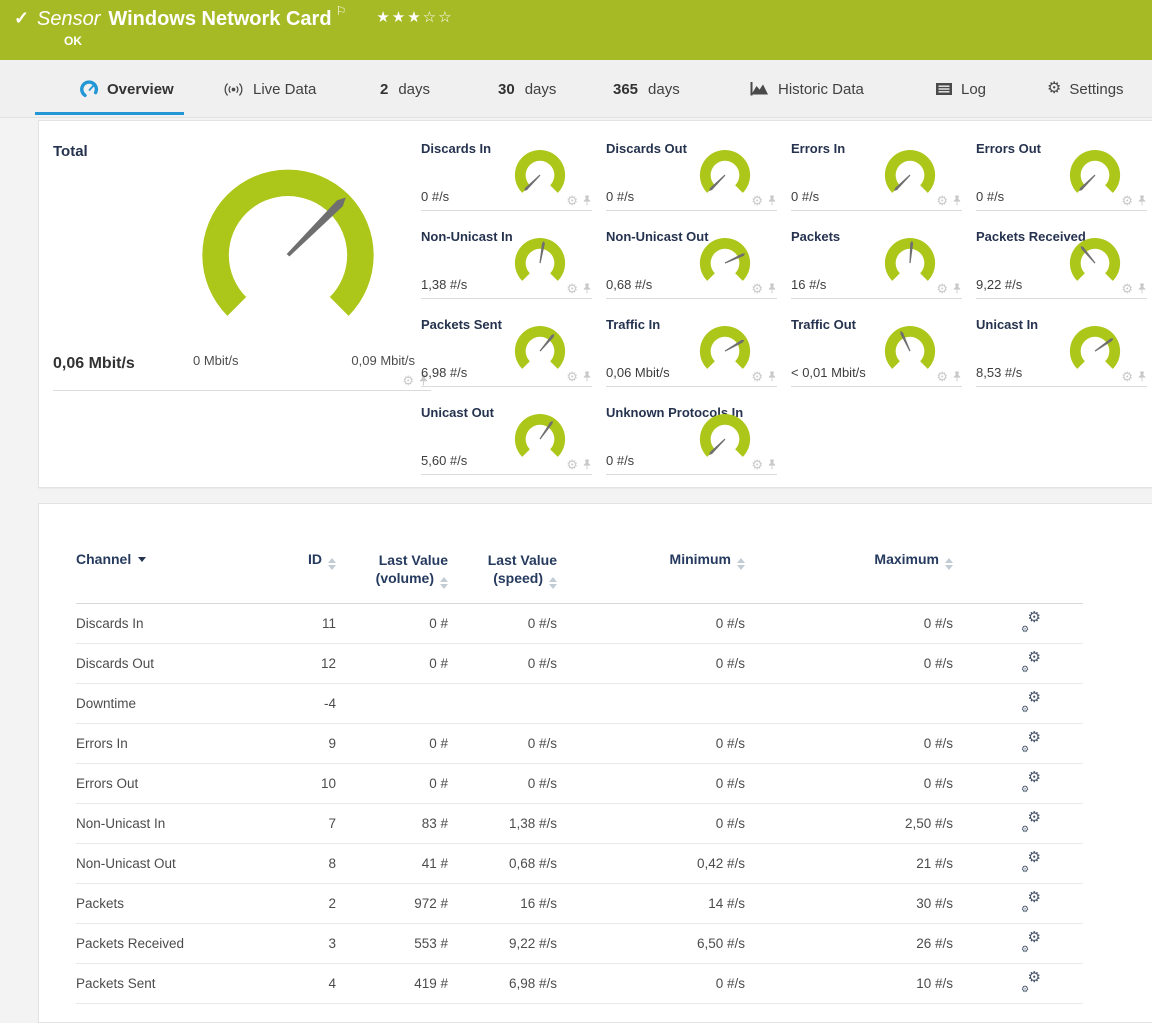 This screenshot has height=1023, width=1152. What do you see at coordinates (506, 438) in the screenshot?
I see `small-gauge-cell: Unicast Out 5,60 #/s ⚙` at bounding box center [506, 438].